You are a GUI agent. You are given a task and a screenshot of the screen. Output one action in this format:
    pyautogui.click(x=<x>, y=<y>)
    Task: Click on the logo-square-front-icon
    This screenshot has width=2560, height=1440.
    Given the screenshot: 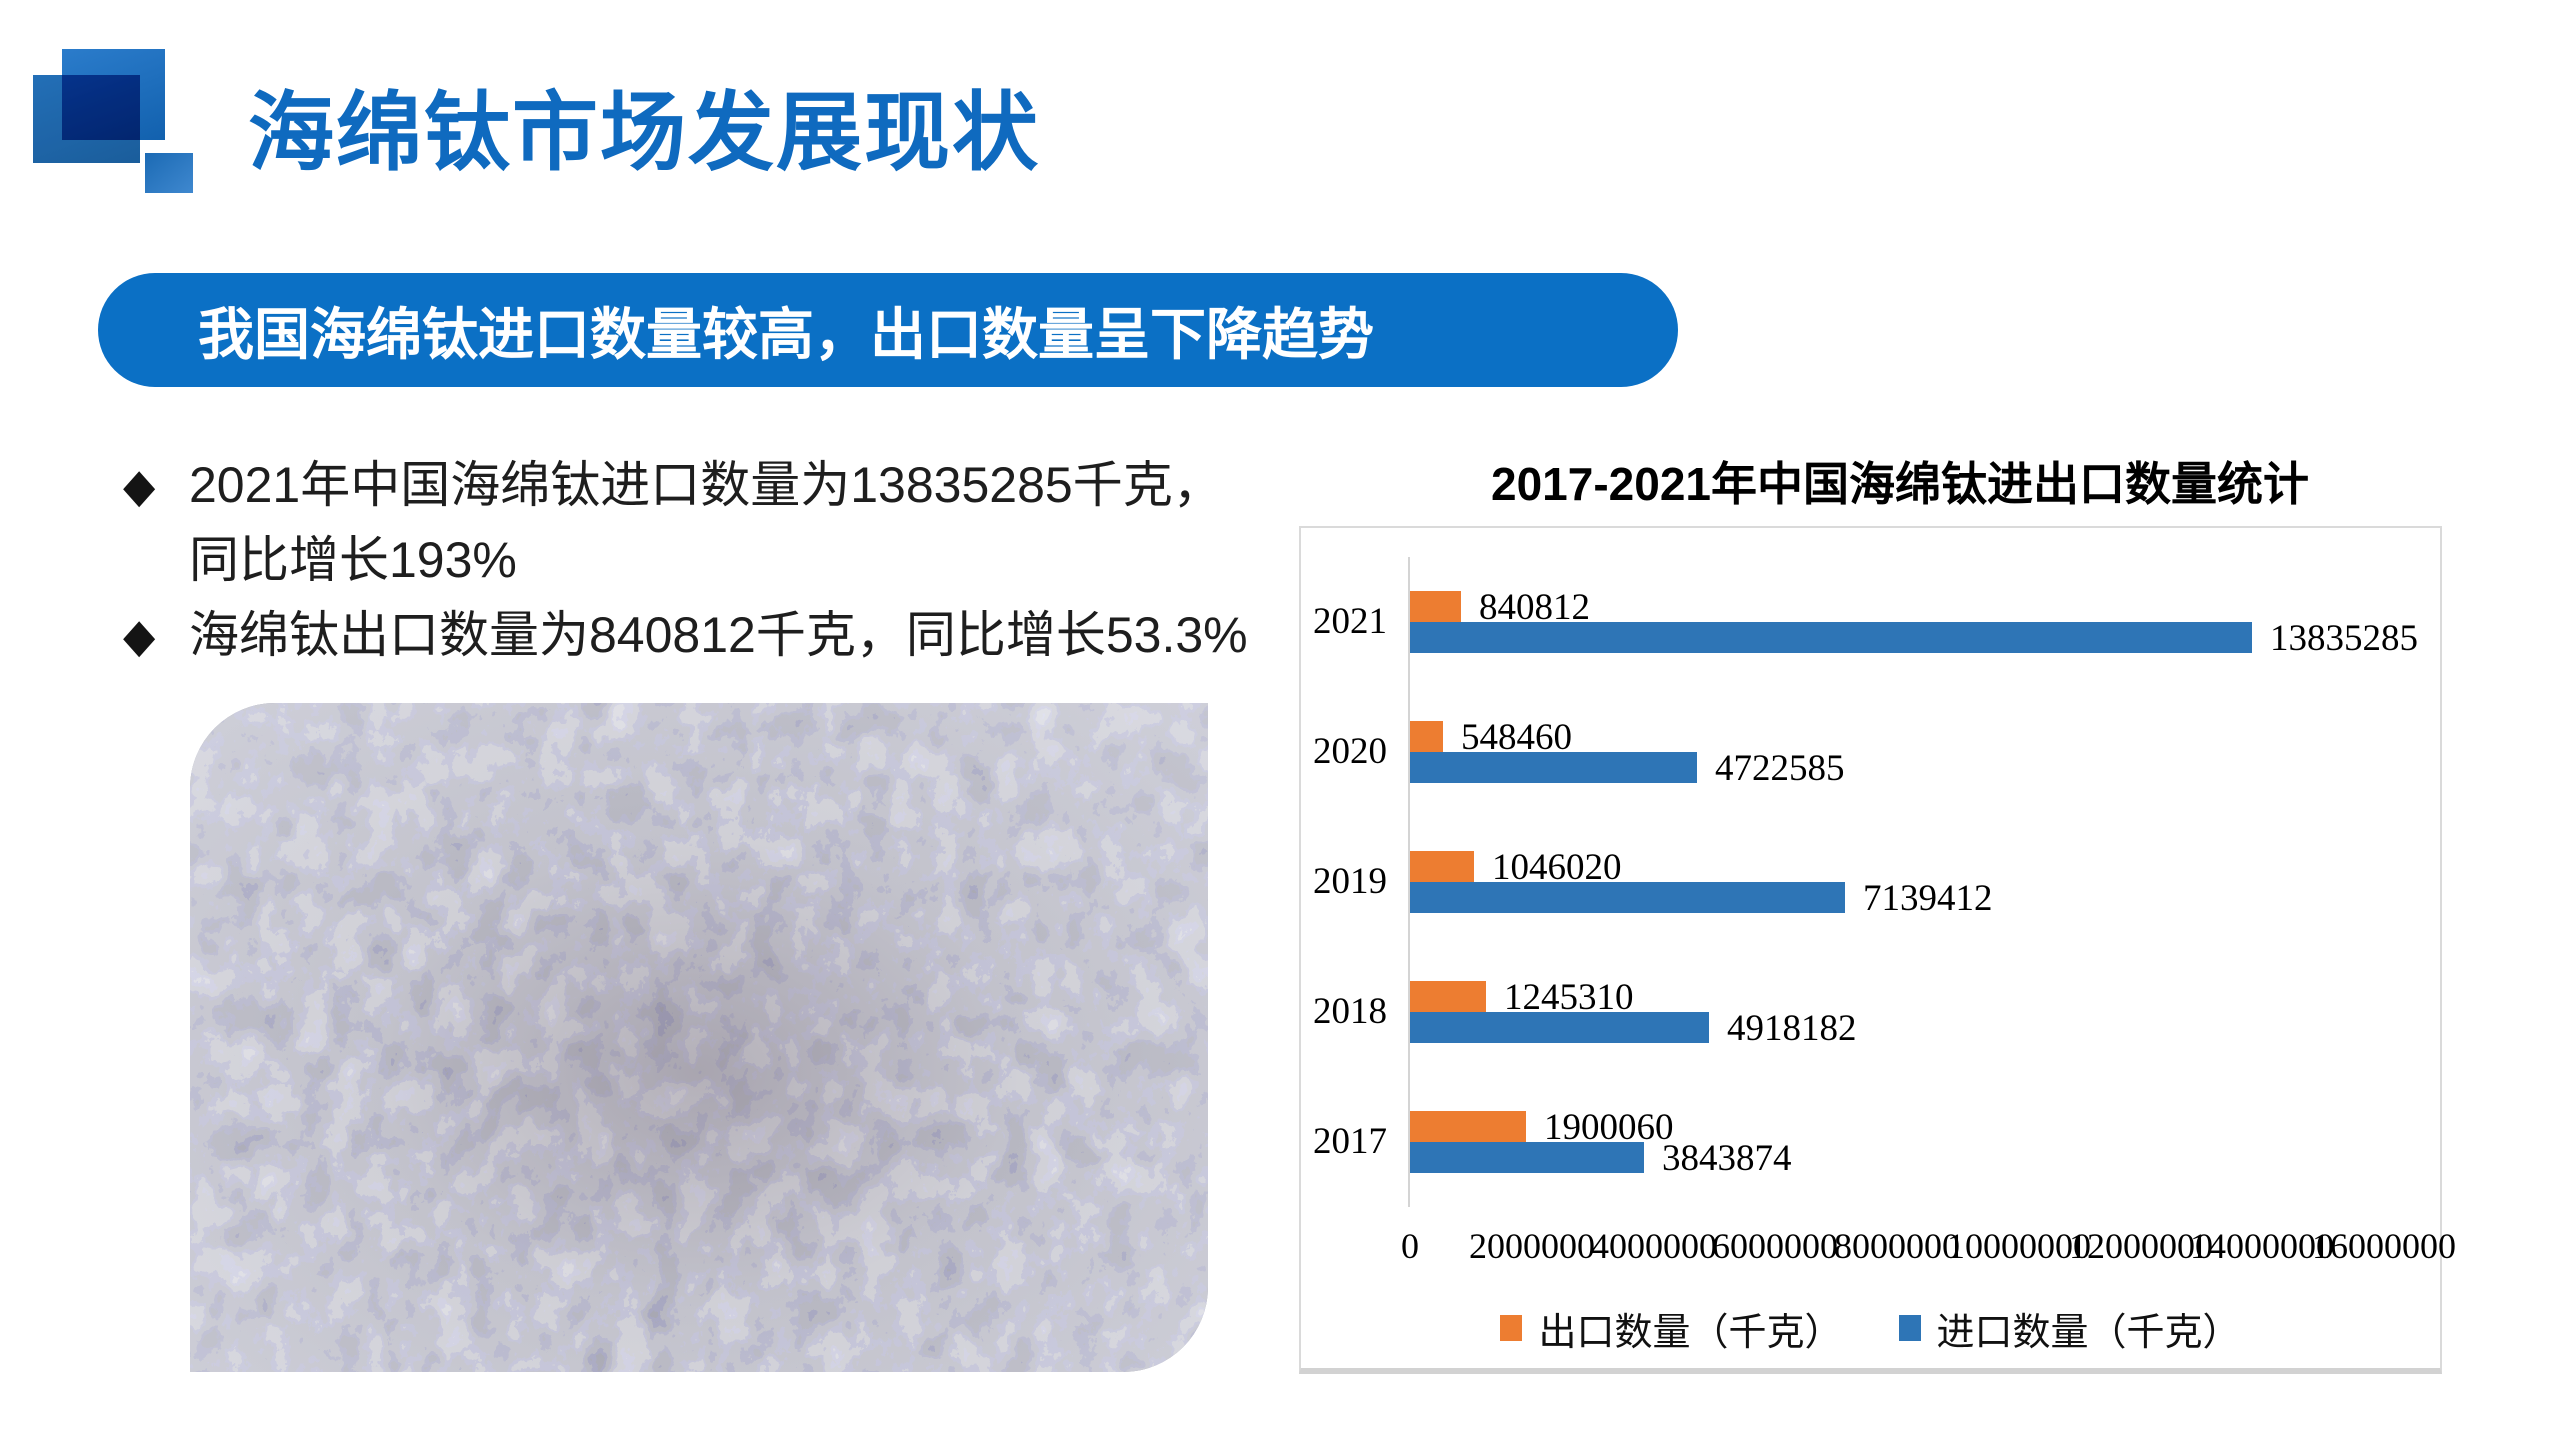 What is the action you would take?
    pyautogui.click(x=86, y=119)
    